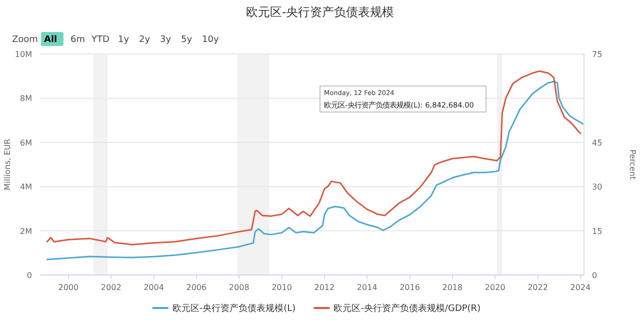  I want to click on y2-tick-label: 75, so click(597, 54).